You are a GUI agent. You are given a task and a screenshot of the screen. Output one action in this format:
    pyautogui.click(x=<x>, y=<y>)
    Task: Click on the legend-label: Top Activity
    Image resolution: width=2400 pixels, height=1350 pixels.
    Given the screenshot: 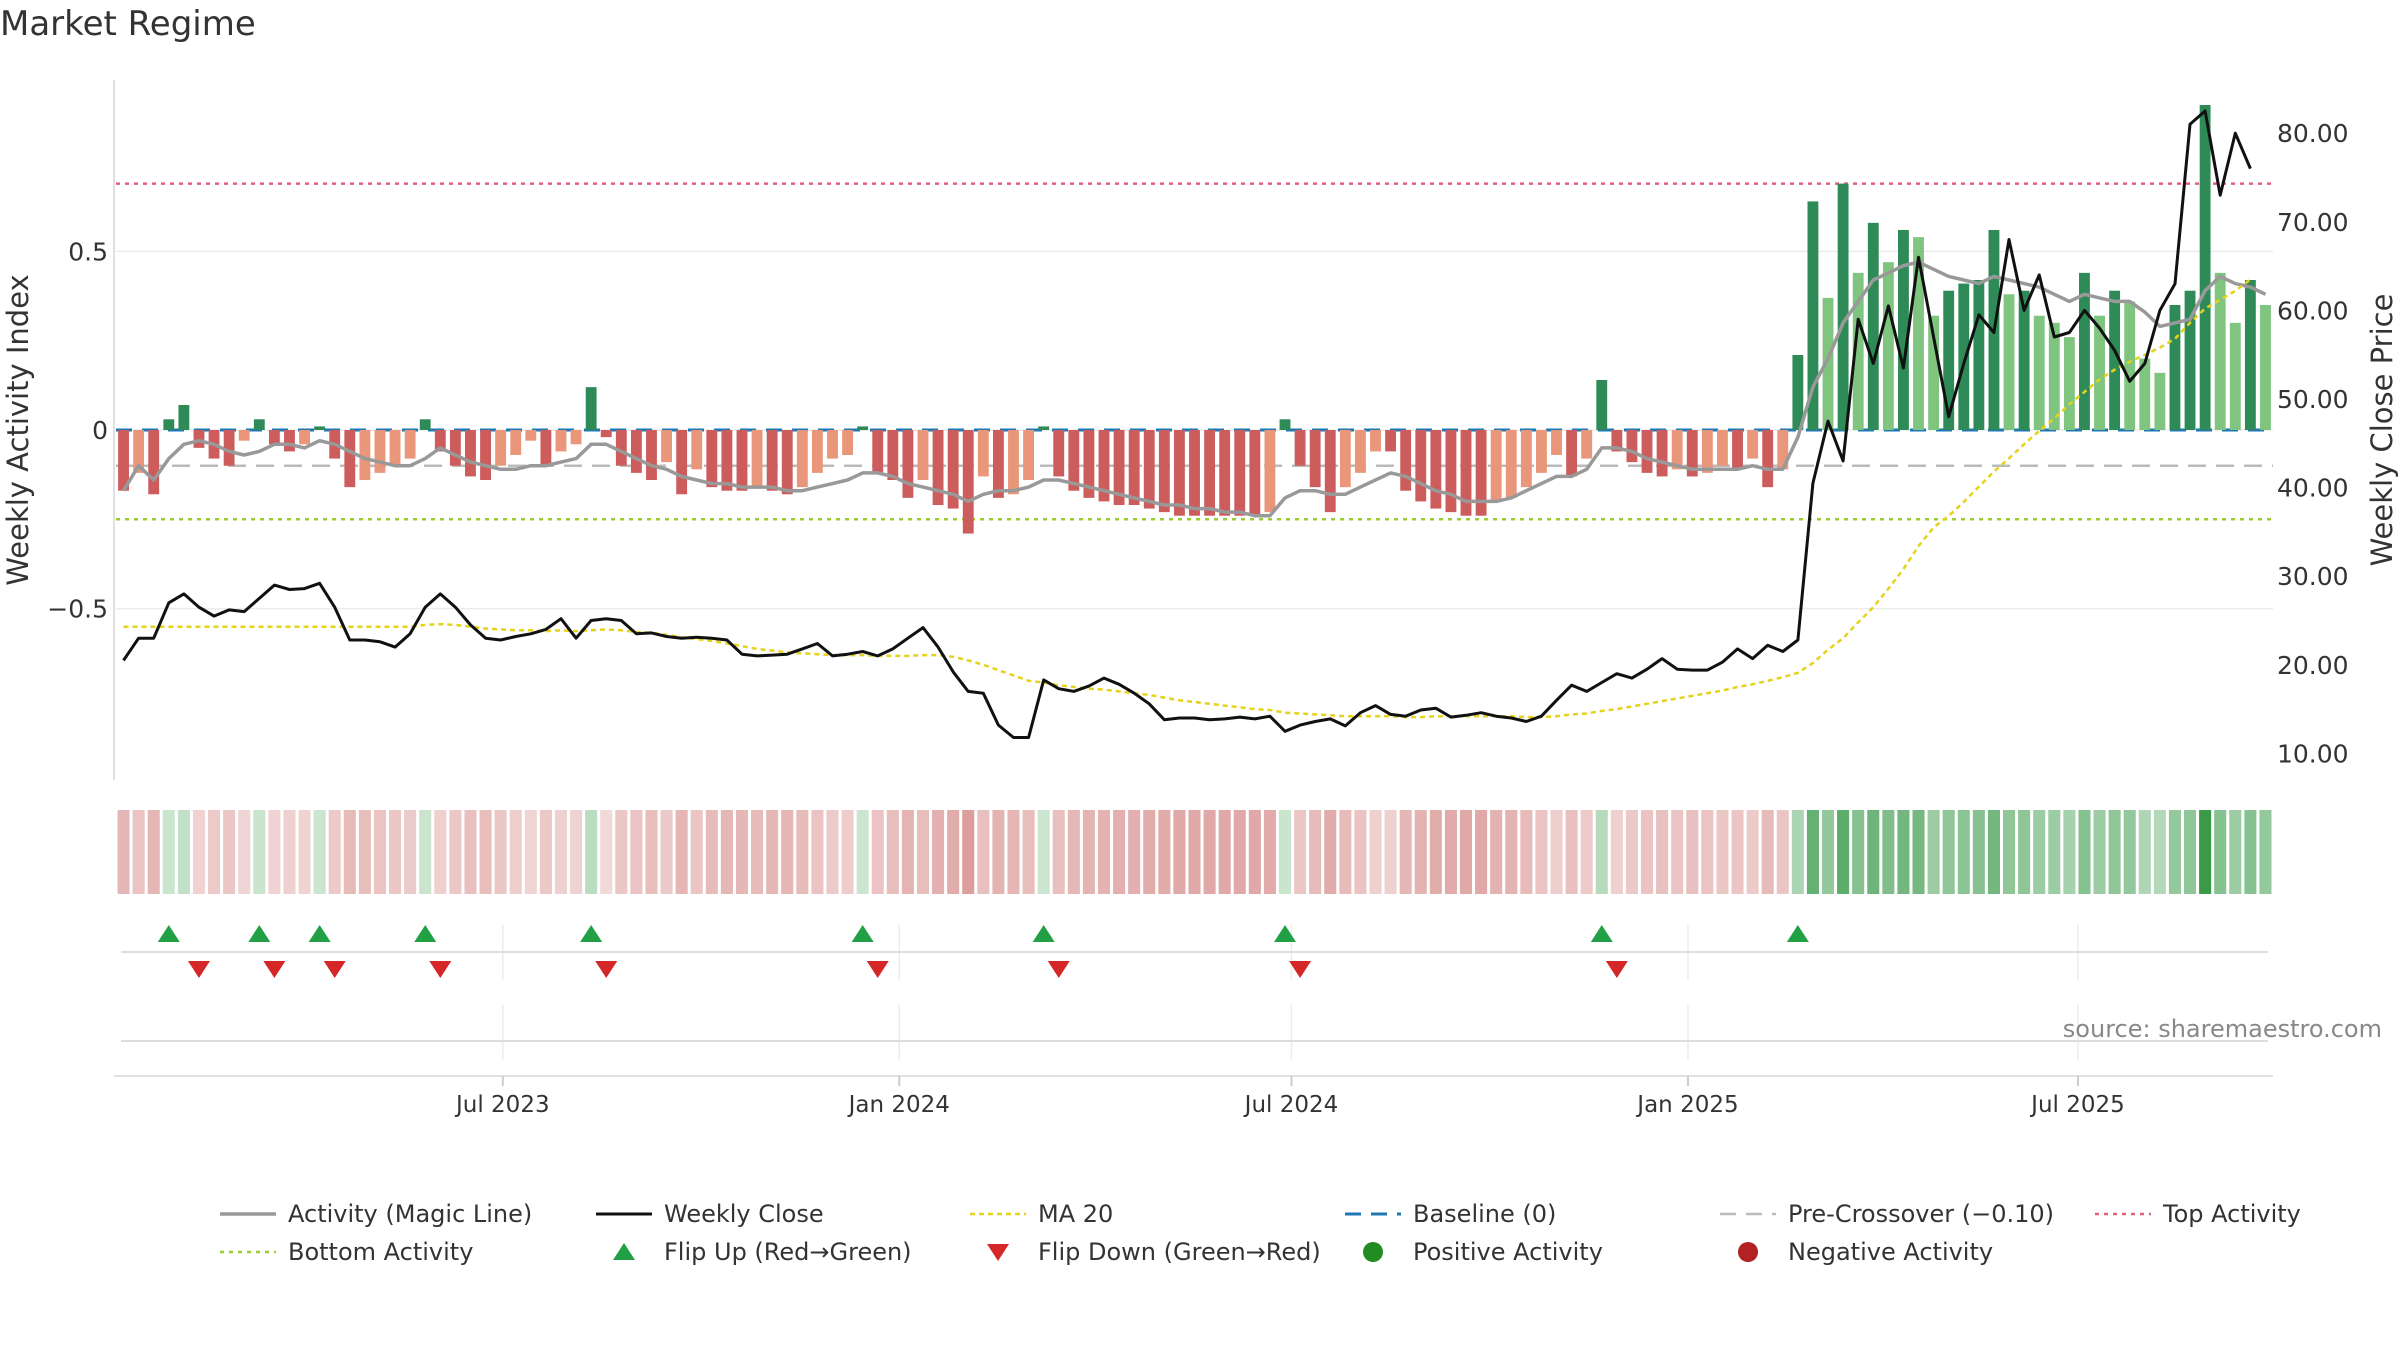 What is the action you would take?
    pyautogui.click(x=2232, y=1214)
    